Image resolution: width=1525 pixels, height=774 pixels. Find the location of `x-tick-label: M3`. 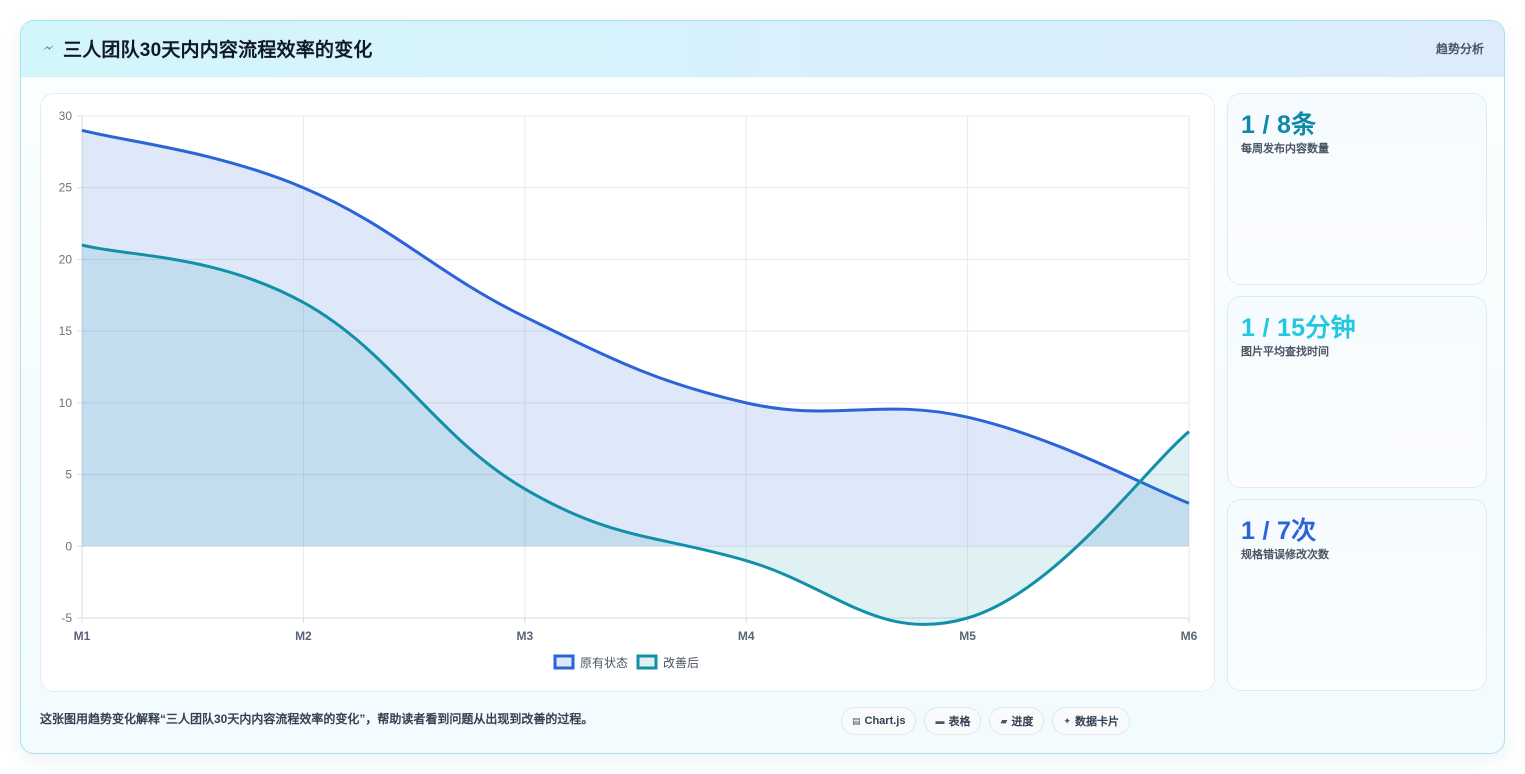

x-tick-label: M3 is located at coordinates (524, 636).